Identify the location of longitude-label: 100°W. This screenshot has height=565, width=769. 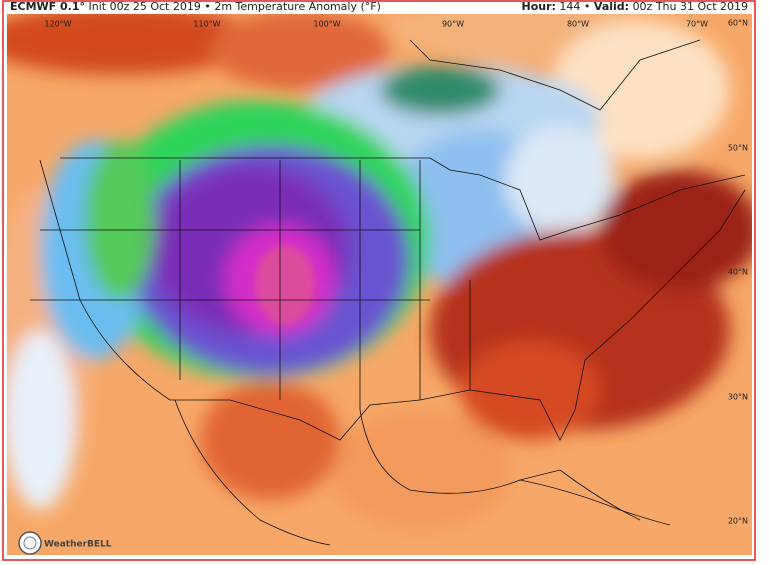
(326, 24).